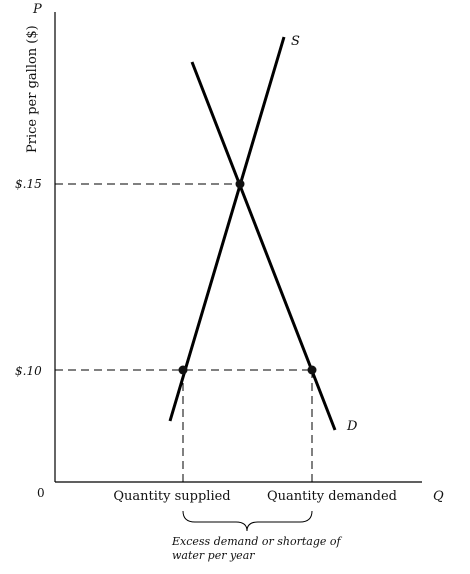 The image size is (470, 574). I want to click on y-axis-letter: P, so click(37, 9).